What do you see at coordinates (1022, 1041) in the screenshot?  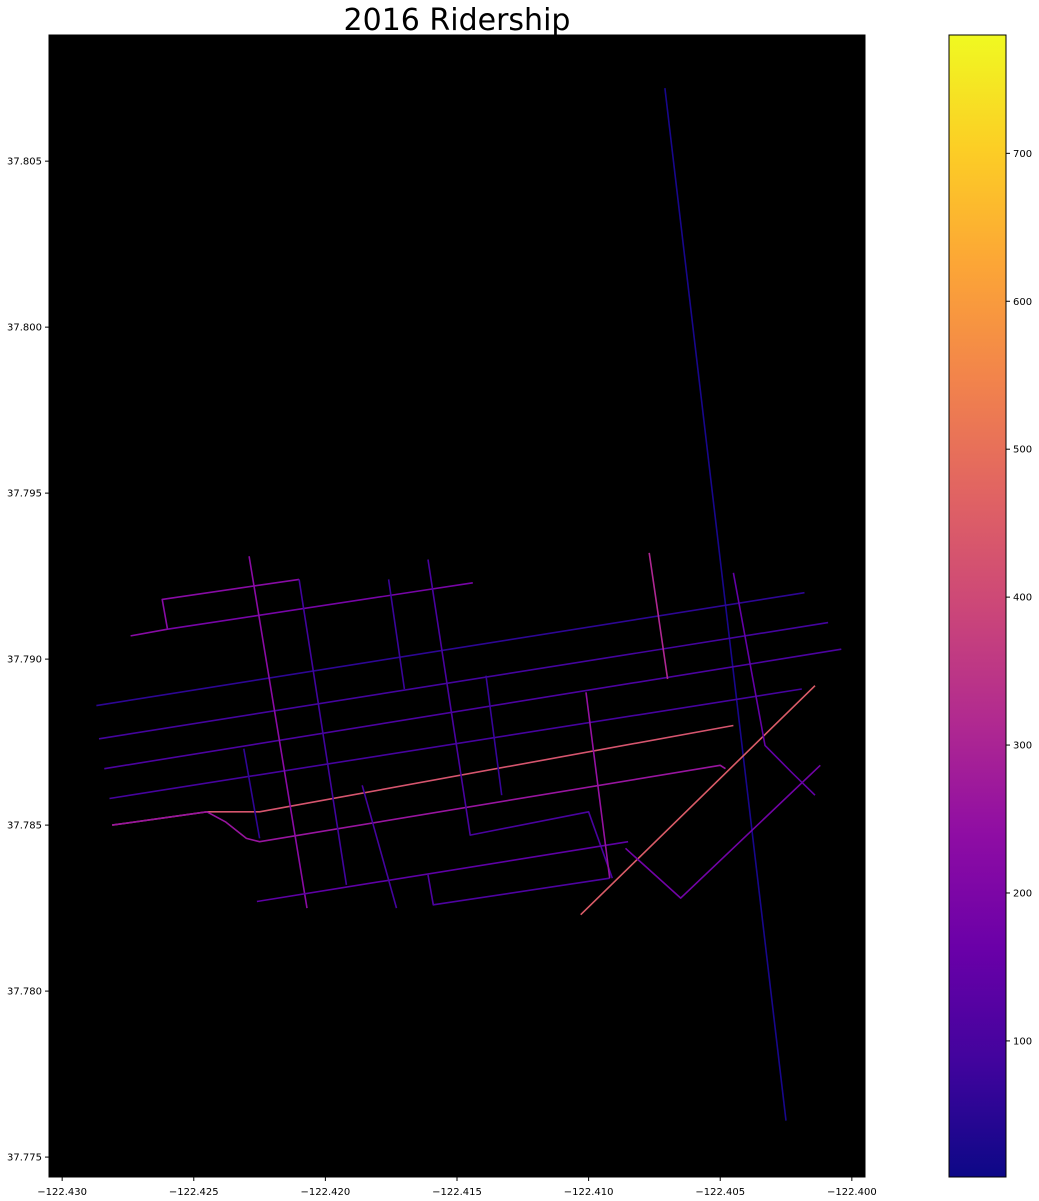 I see `colorbar-tick-label: 100` at bounding box center [1022, 1041].